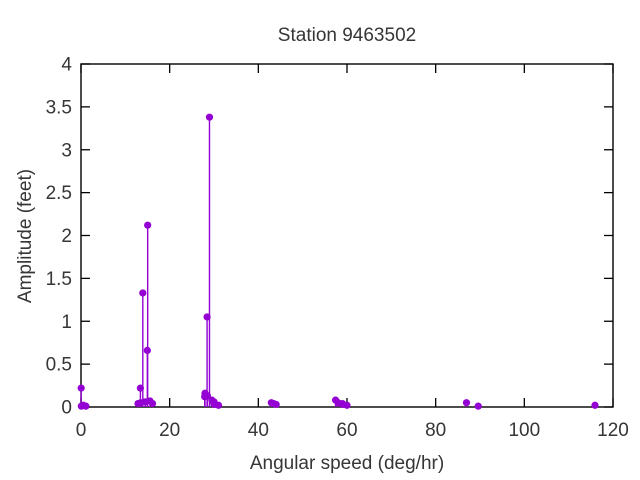 The height and width of the screenshot is (480, 640). What do you see at coordinates (66, 236) in the screenshot?
I see `y-tick-label: 2` at bounding box center [66, 236].